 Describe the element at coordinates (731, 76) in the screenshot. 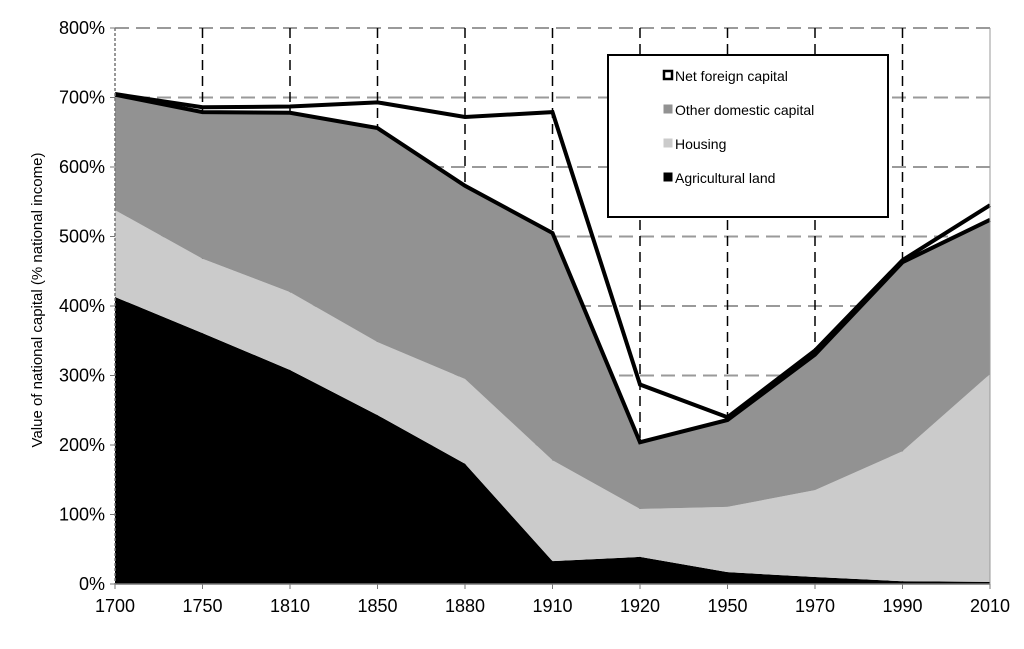

I see `legend-label: Net foreign capital` at that location.